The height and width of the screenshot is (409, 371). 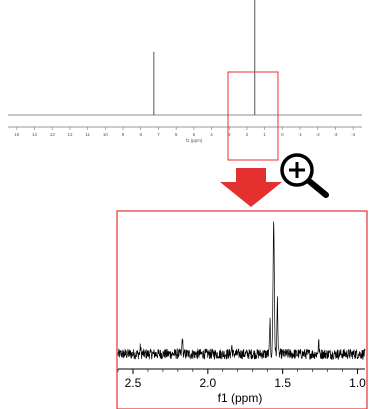 What do you see at coordinates (357, 383) in the screenshot?
I see `zoomed-spectrum-tick-label: 1.0` at bounding box center [357, 383].